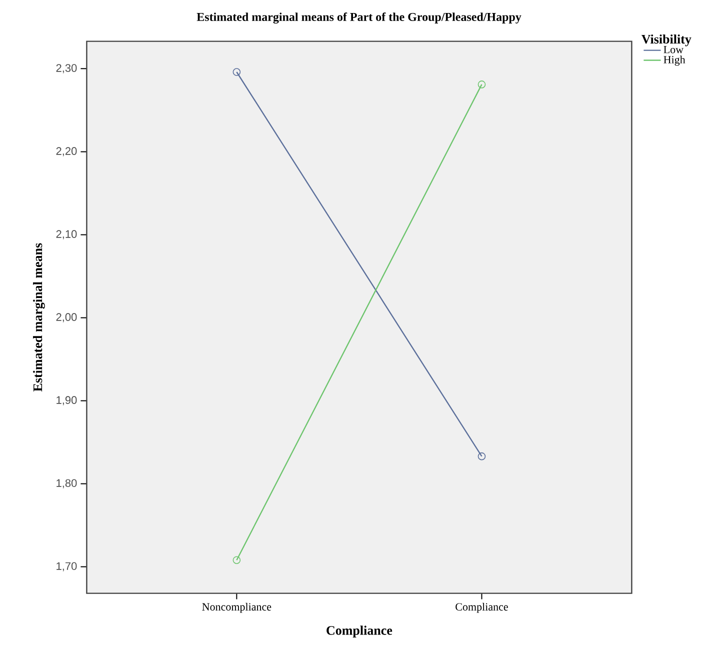 Image resolution: width=727 pixels, height=659 pixels. I want to click on y-tick-label: 2,20, so click(66, 151).